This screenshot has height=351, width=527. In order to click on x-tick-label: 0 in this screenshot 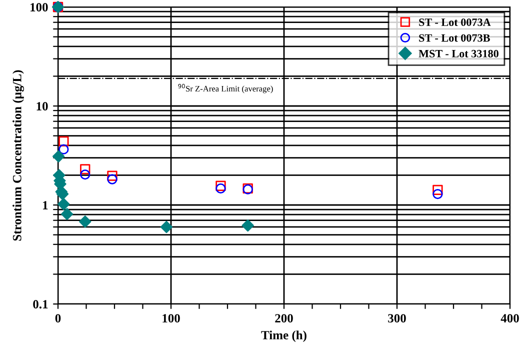, I will do `click(58, 318)`.